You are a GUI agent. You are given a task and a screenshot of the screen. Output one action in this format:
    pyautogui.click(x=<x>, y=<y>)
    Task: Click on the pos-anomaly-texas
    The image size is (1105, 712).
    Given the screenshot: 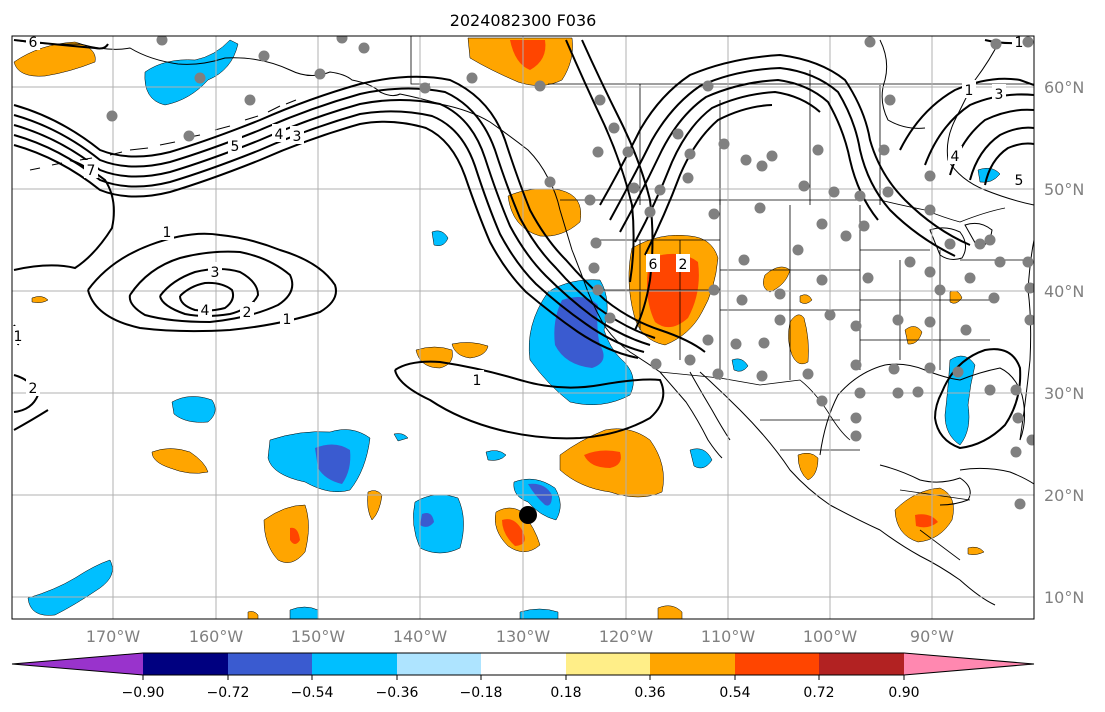 What is the action you would take?
    pyautogui.click(x=798, y=339)
    